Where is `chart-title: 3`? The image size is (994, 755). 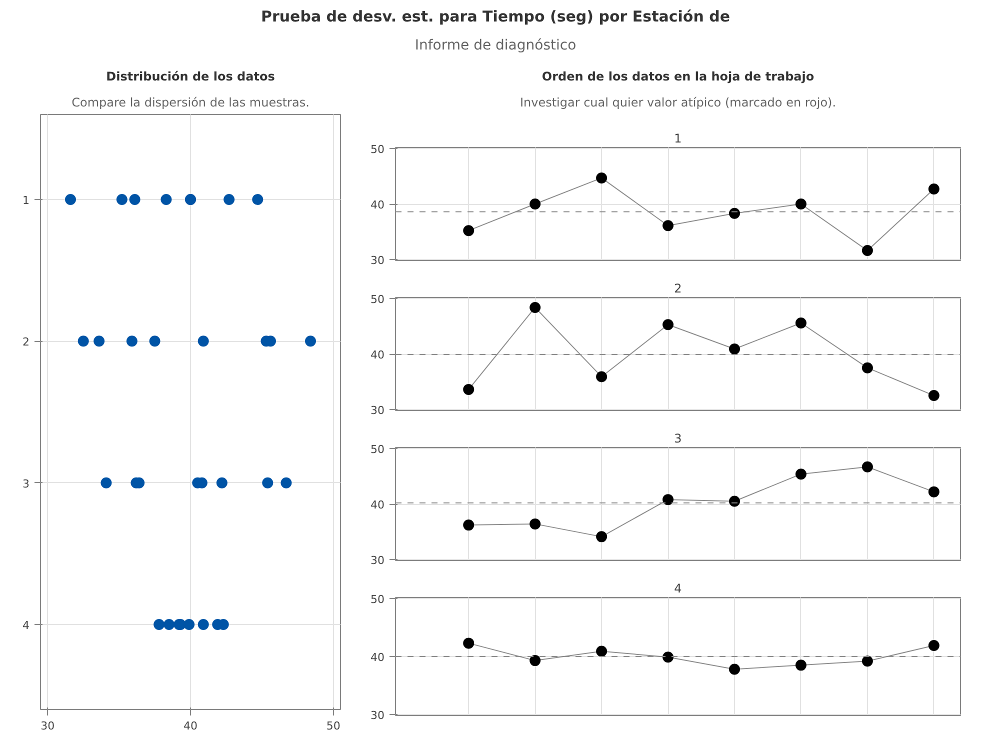 chart-title: 3 is located at coordinates (678, 439).